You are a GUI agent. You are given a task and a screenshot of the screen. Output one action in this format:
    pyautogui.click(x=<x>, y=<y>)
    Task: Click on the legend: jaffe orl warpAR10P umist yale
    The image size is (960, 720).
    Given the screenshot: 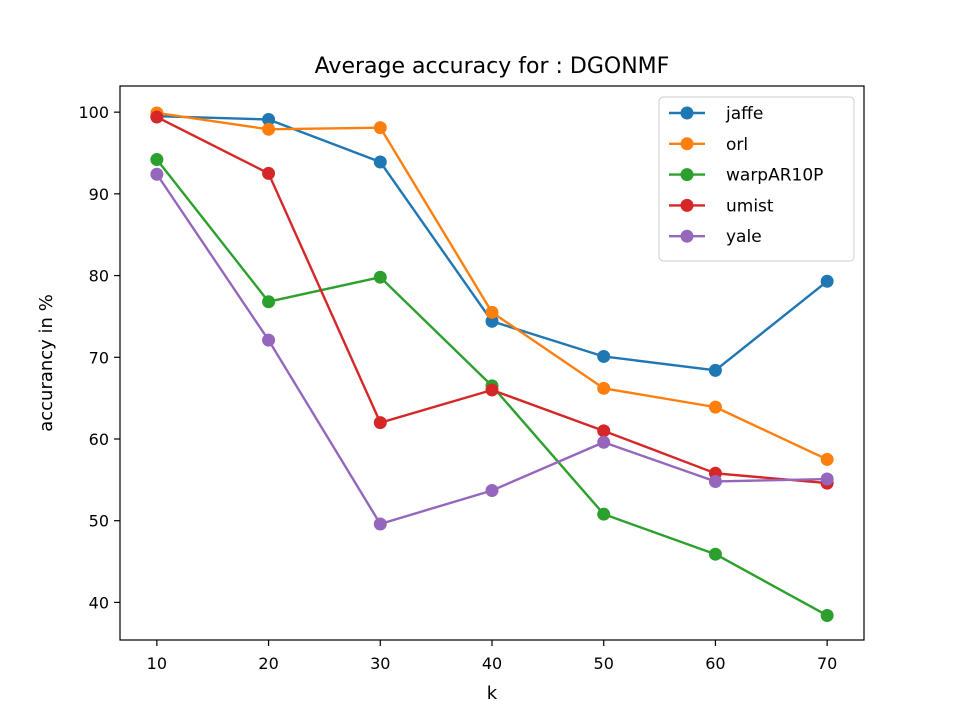 What is the action you would take?
    pyautogui.click(x=756, y=179)
    